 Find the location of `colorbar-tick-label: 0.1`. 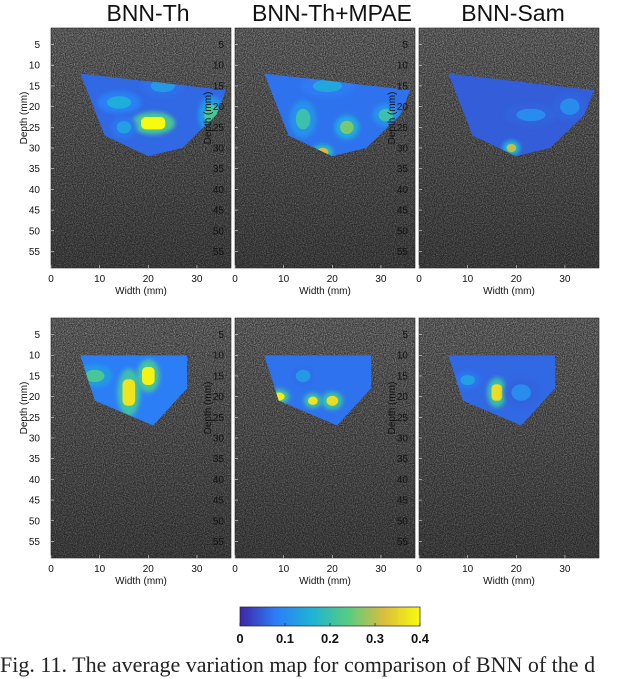

colorbar-tick-label: 0.1 is located at coordinates (285, 638).